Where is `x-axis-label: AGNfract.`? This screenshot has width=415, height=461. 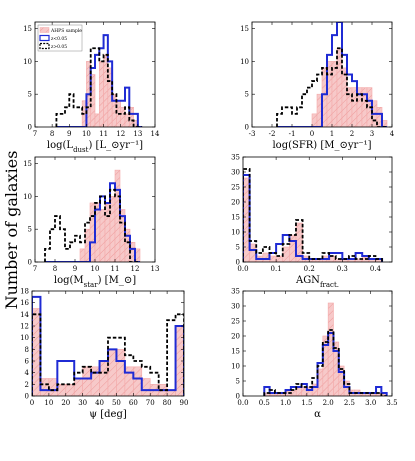
x-axis-label: AGNfract. is located at coordinates (317, 282).